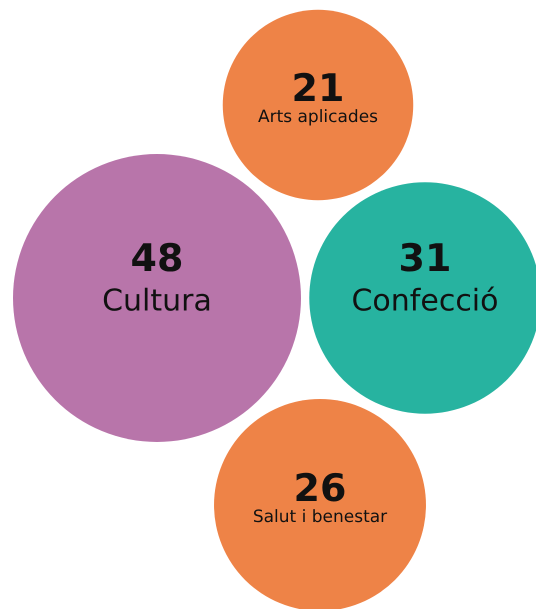  What do you see at coordinates (425, 258) in the screenshot?
I see `data-label: 31` at bounding box center [425, 258].